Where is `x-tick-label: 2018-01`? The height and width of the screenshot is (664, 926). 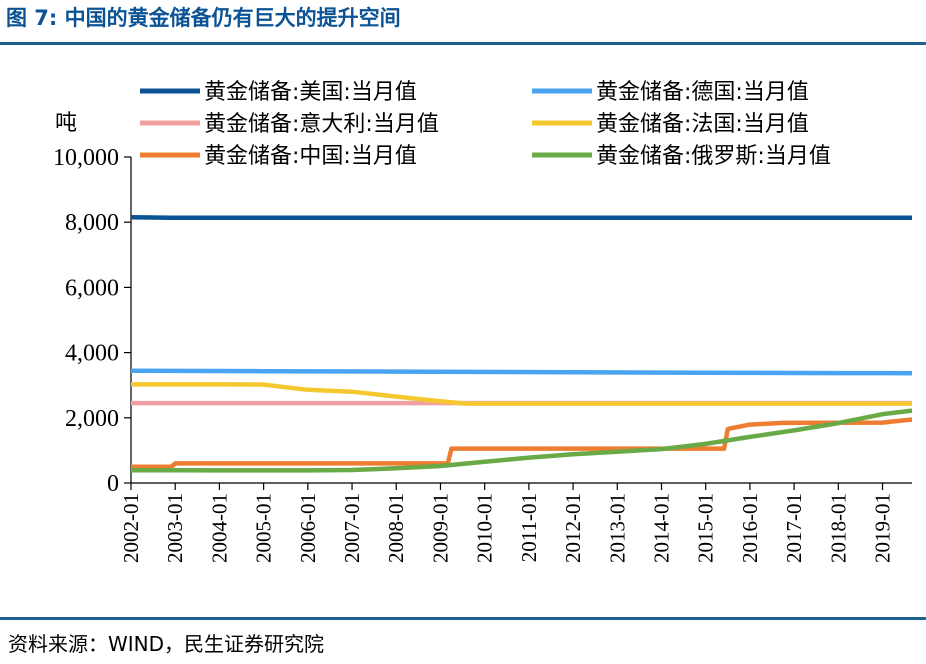 x-tick-label: 2018-01 is located at coordinates (838, 528).